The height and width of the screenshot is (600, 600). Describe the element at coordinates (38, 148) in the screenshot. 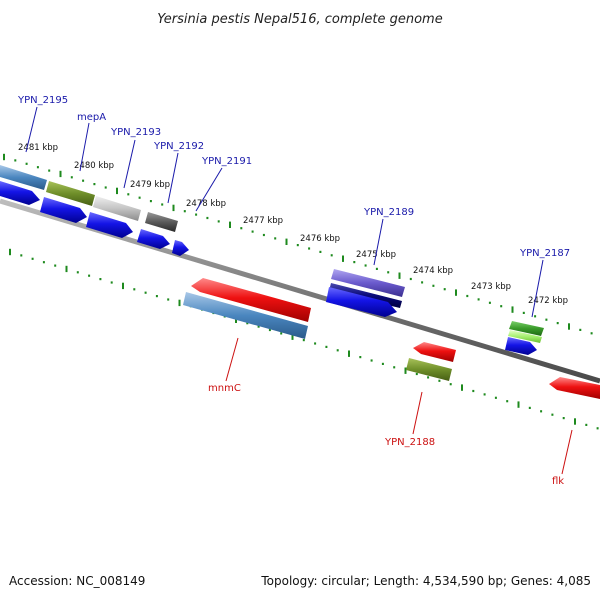

I see `ruler-label: 2481 kbp` at that location.